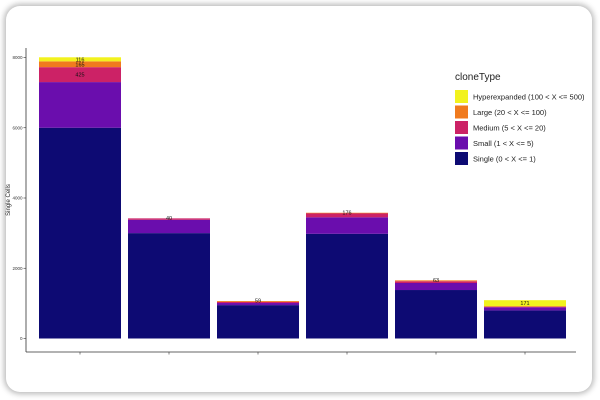 The width and height of the screenshot is (600, 400). I want to click on bar-6-medium, so click(525, 307).